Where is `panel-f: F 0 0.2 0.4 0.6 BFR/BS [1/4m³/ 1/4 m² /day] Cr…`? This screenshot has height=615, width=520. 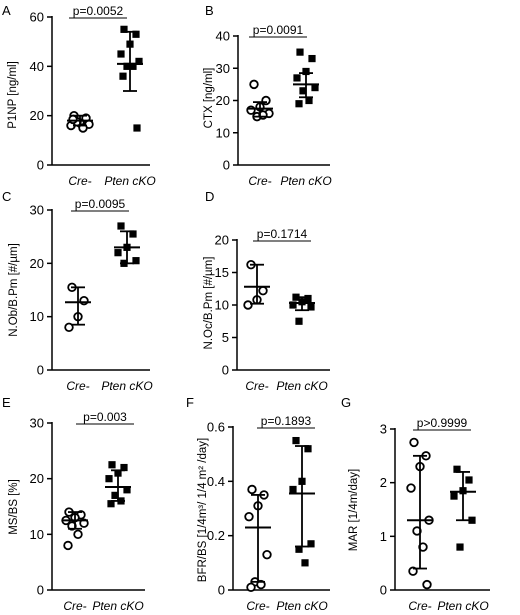
panel-f: F 0 0.2 0.4 0.6 BFR/BS [1/4m³/ 1/4 m² /day] Cr… is located at coordinates (258, 504).